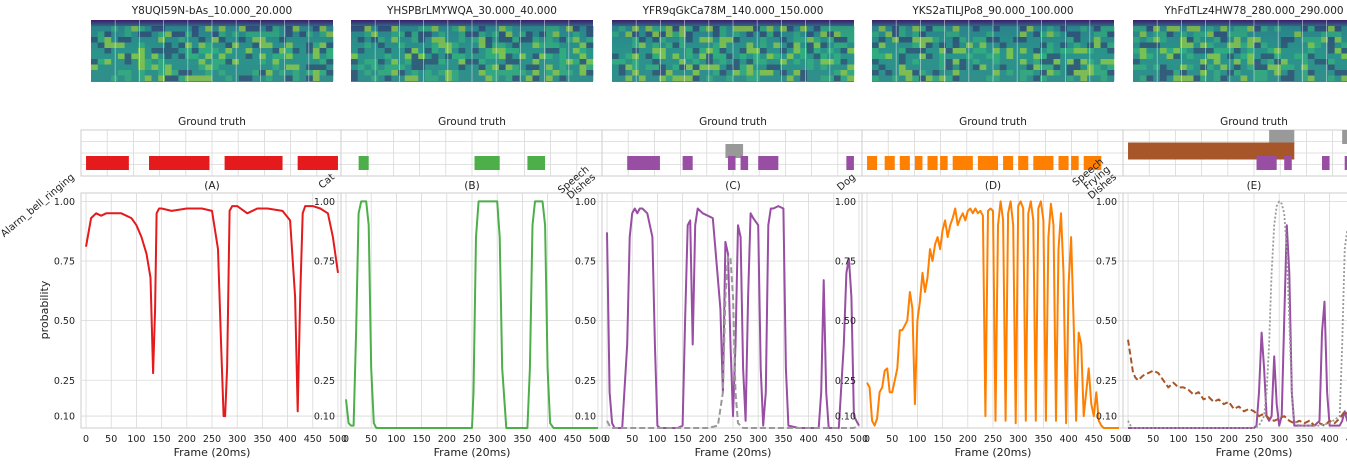 The height and width of the screenshot is (464, 1347). Describe the element at coordinates (993, 53) in the screenshot. I see `spectrogram-texture` at that location.